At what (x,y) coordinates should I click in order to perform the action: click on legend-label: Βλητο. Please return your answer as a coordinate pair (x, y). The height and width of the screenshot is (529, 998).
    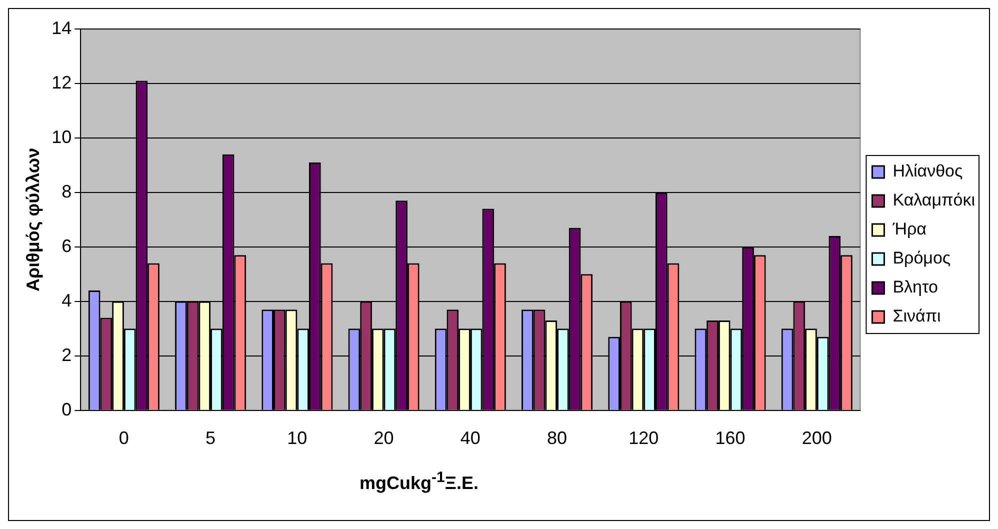
    Looking at the image, I should click on (915, 287).